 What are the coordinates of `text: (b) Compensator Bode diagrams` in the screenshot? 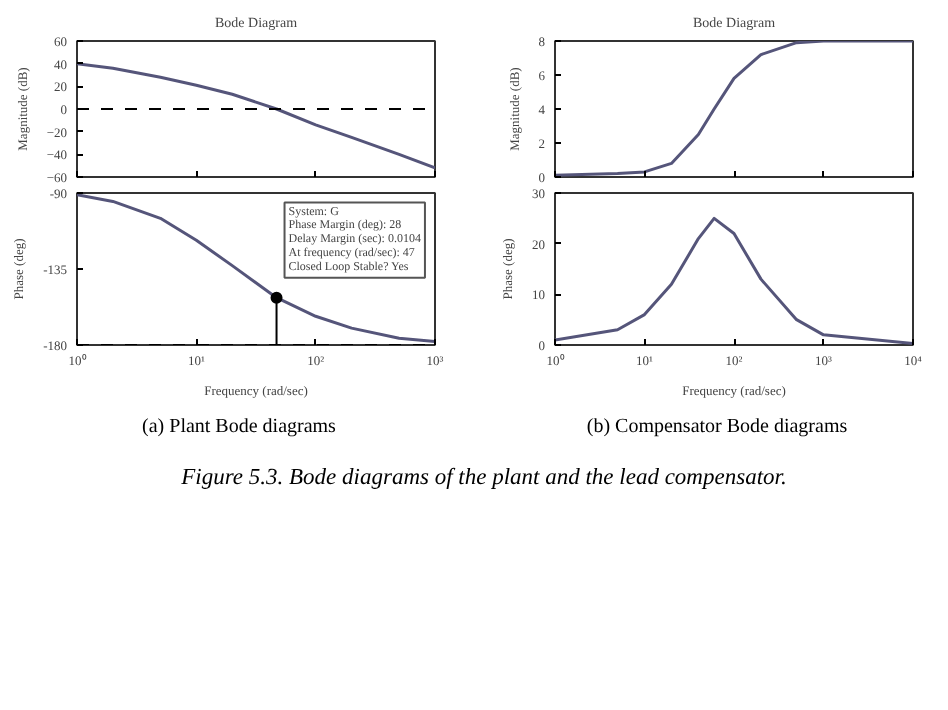 It's located at (717, 428).